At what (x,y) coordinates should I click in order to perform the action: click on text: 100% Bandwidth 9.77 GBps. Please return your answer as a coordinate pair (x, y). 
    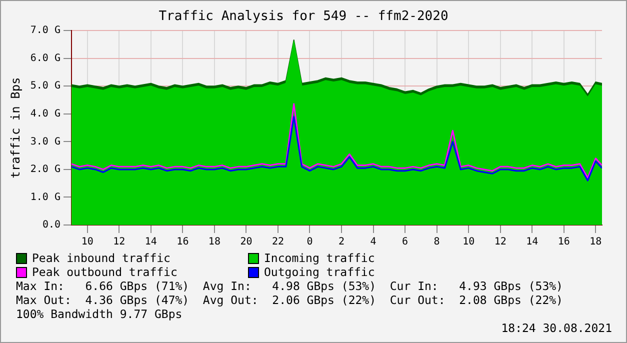
    Looking at the image, I should click on (100, 314).